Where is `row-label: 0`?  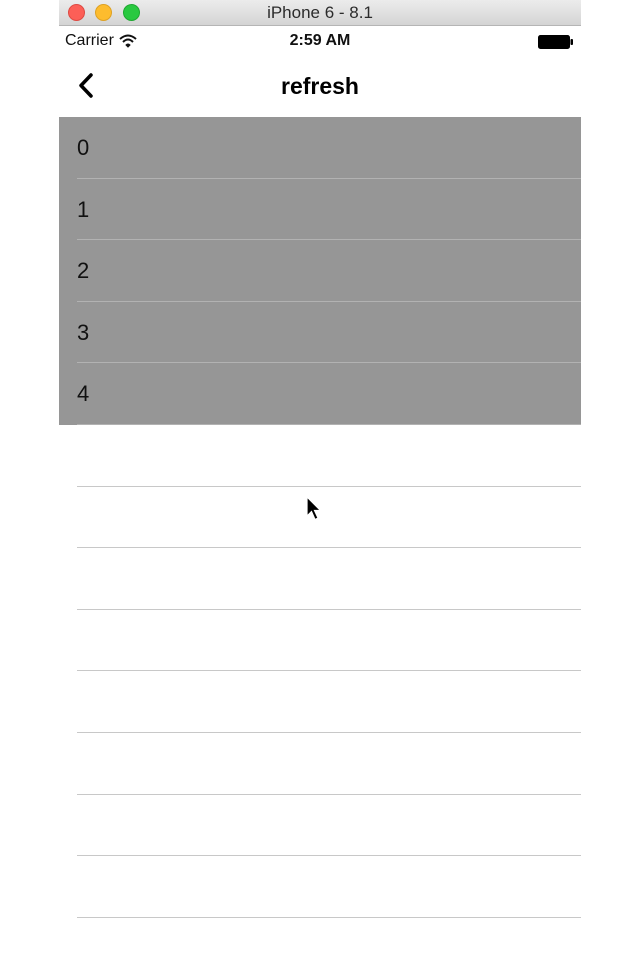 row-label: 0 is located at coordinates (83, 147).